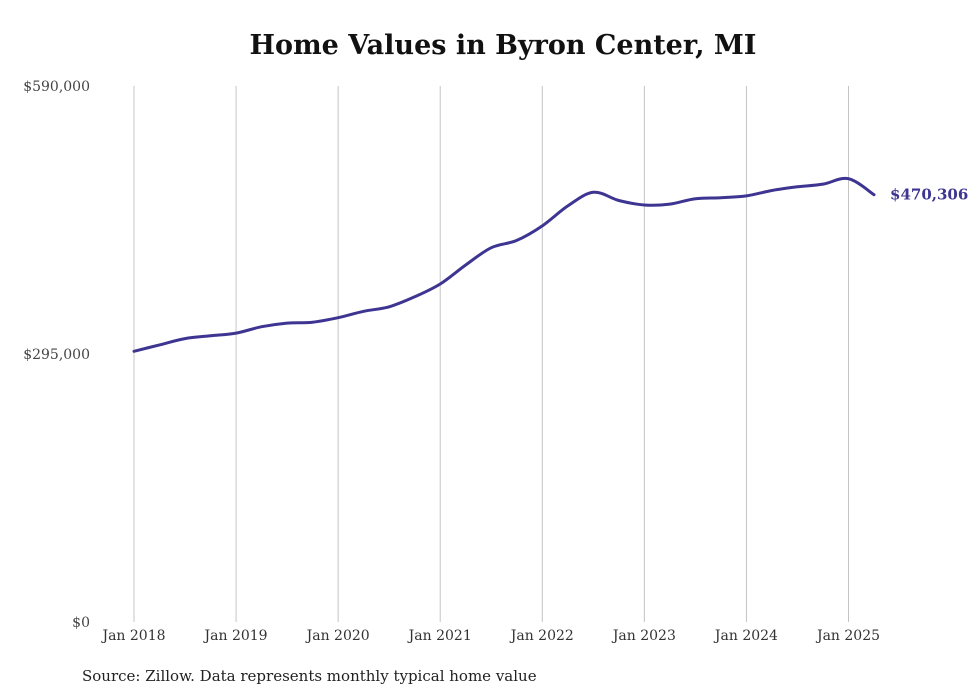 Image resolution: width=980 pixels, height=699 pixels. I want to click on x-tick-label: Jan 2020, so click(337, 636).